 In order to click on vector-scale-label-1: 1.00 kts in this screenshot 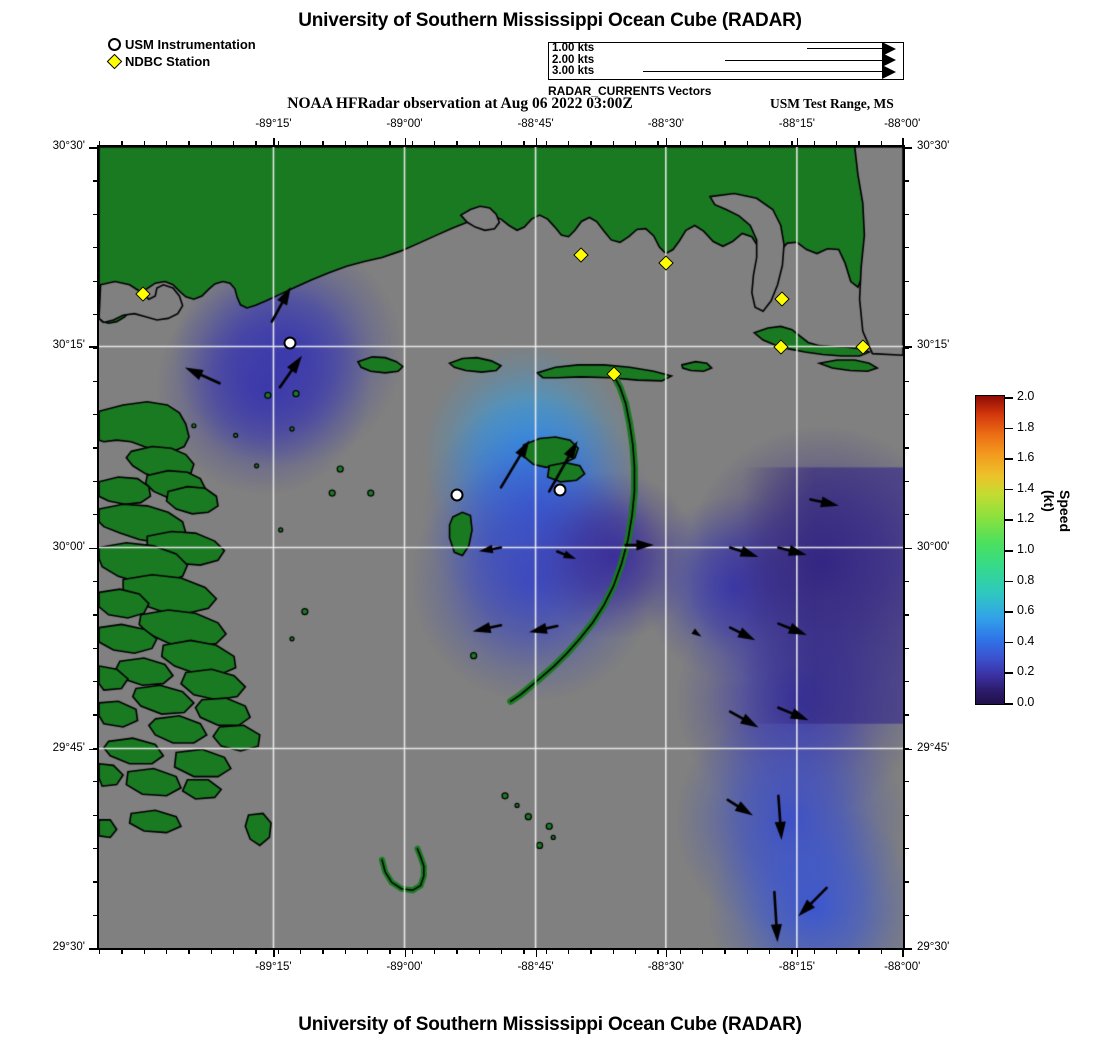, I will do `click(573, 48)`.